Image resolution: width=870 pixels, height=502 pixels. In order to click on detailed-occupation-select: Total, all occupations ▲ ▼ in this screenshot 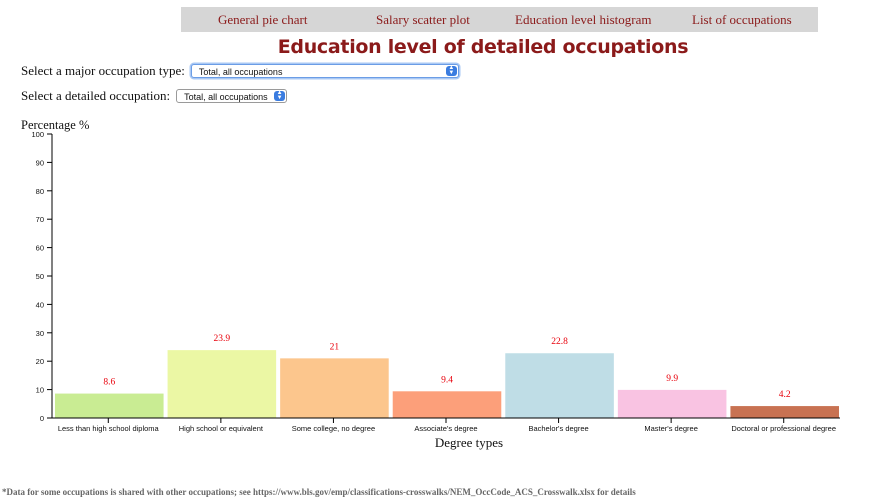, I will do `click(232, 96)`.